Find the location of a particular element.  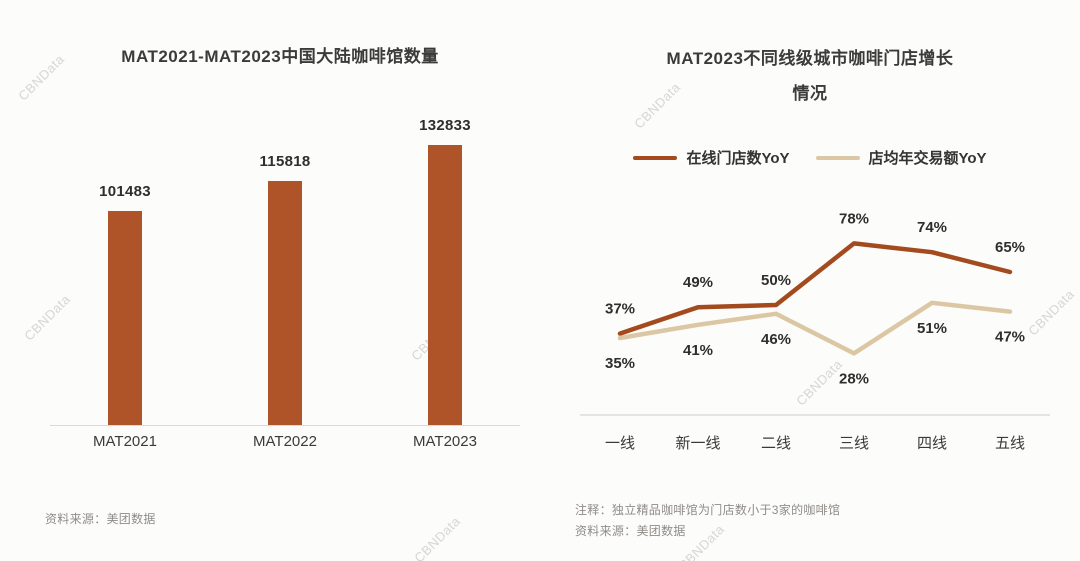

data-label: 41% is located at coordinates (698, 350).